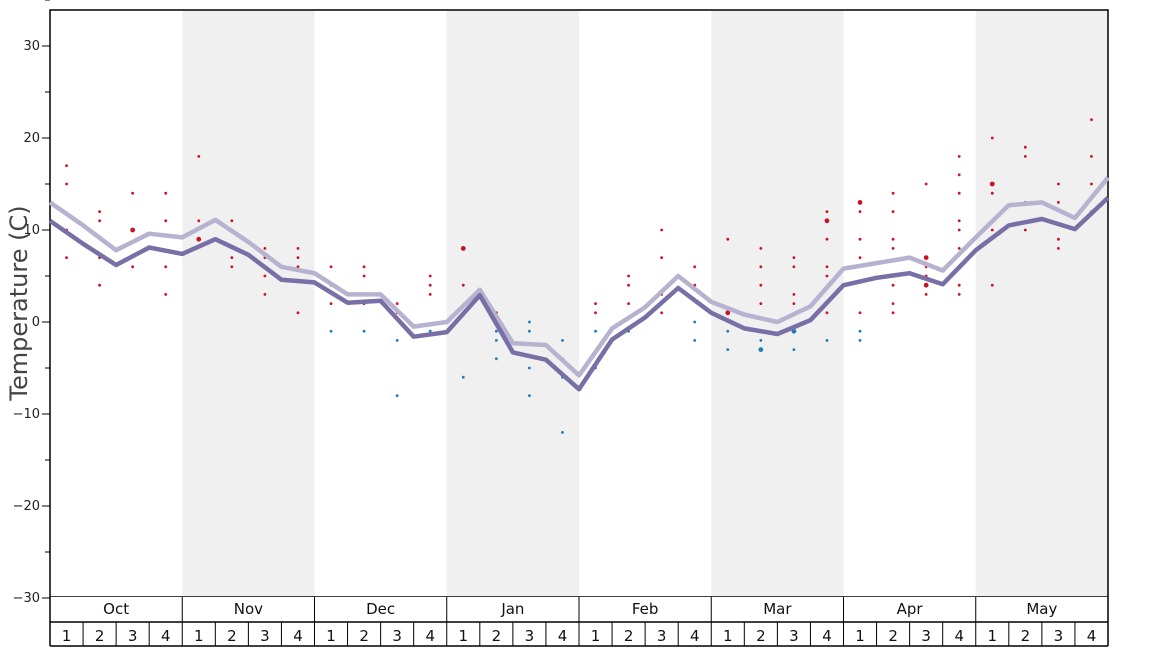  What do you see at coordinates (31, 303) in the screenshot?
I see `y-axis: 30 20 10 0 −10 −20 −30` at bounding box center [31, 303].